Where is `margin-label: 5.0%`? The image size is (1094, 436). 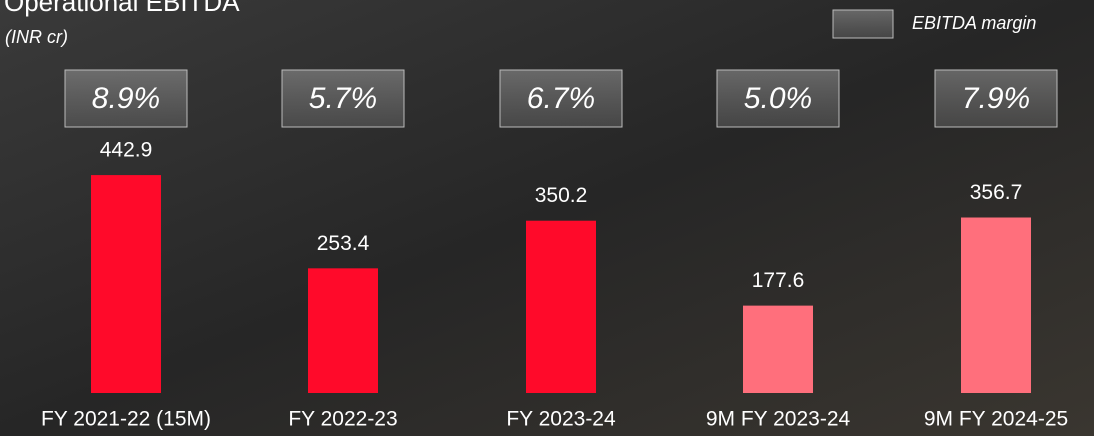
margin-label: 5.0% is located at coordinates (778, 98).